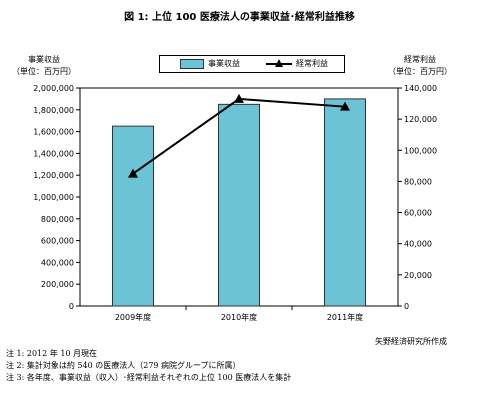  I want to click on x-axis-tick-label: 2009年度, so click(133, 317).